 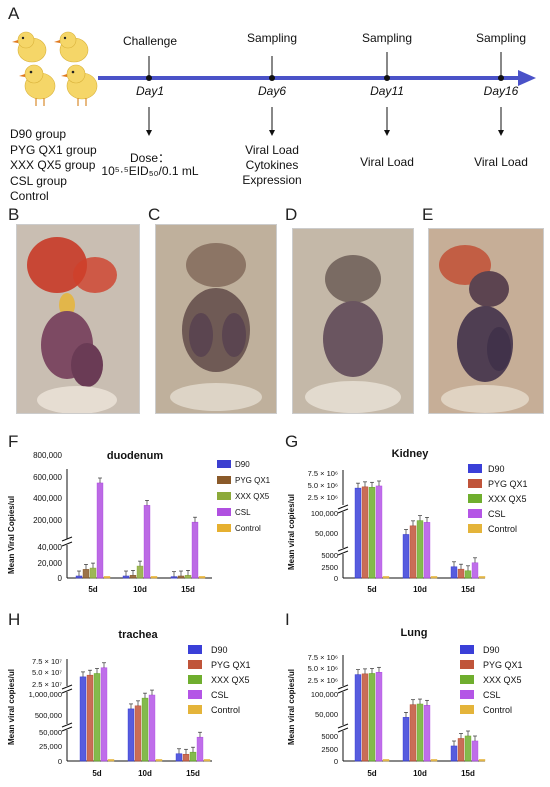 I want to click on chart-h-bar-15d-d90, so click(x=179, y=757).